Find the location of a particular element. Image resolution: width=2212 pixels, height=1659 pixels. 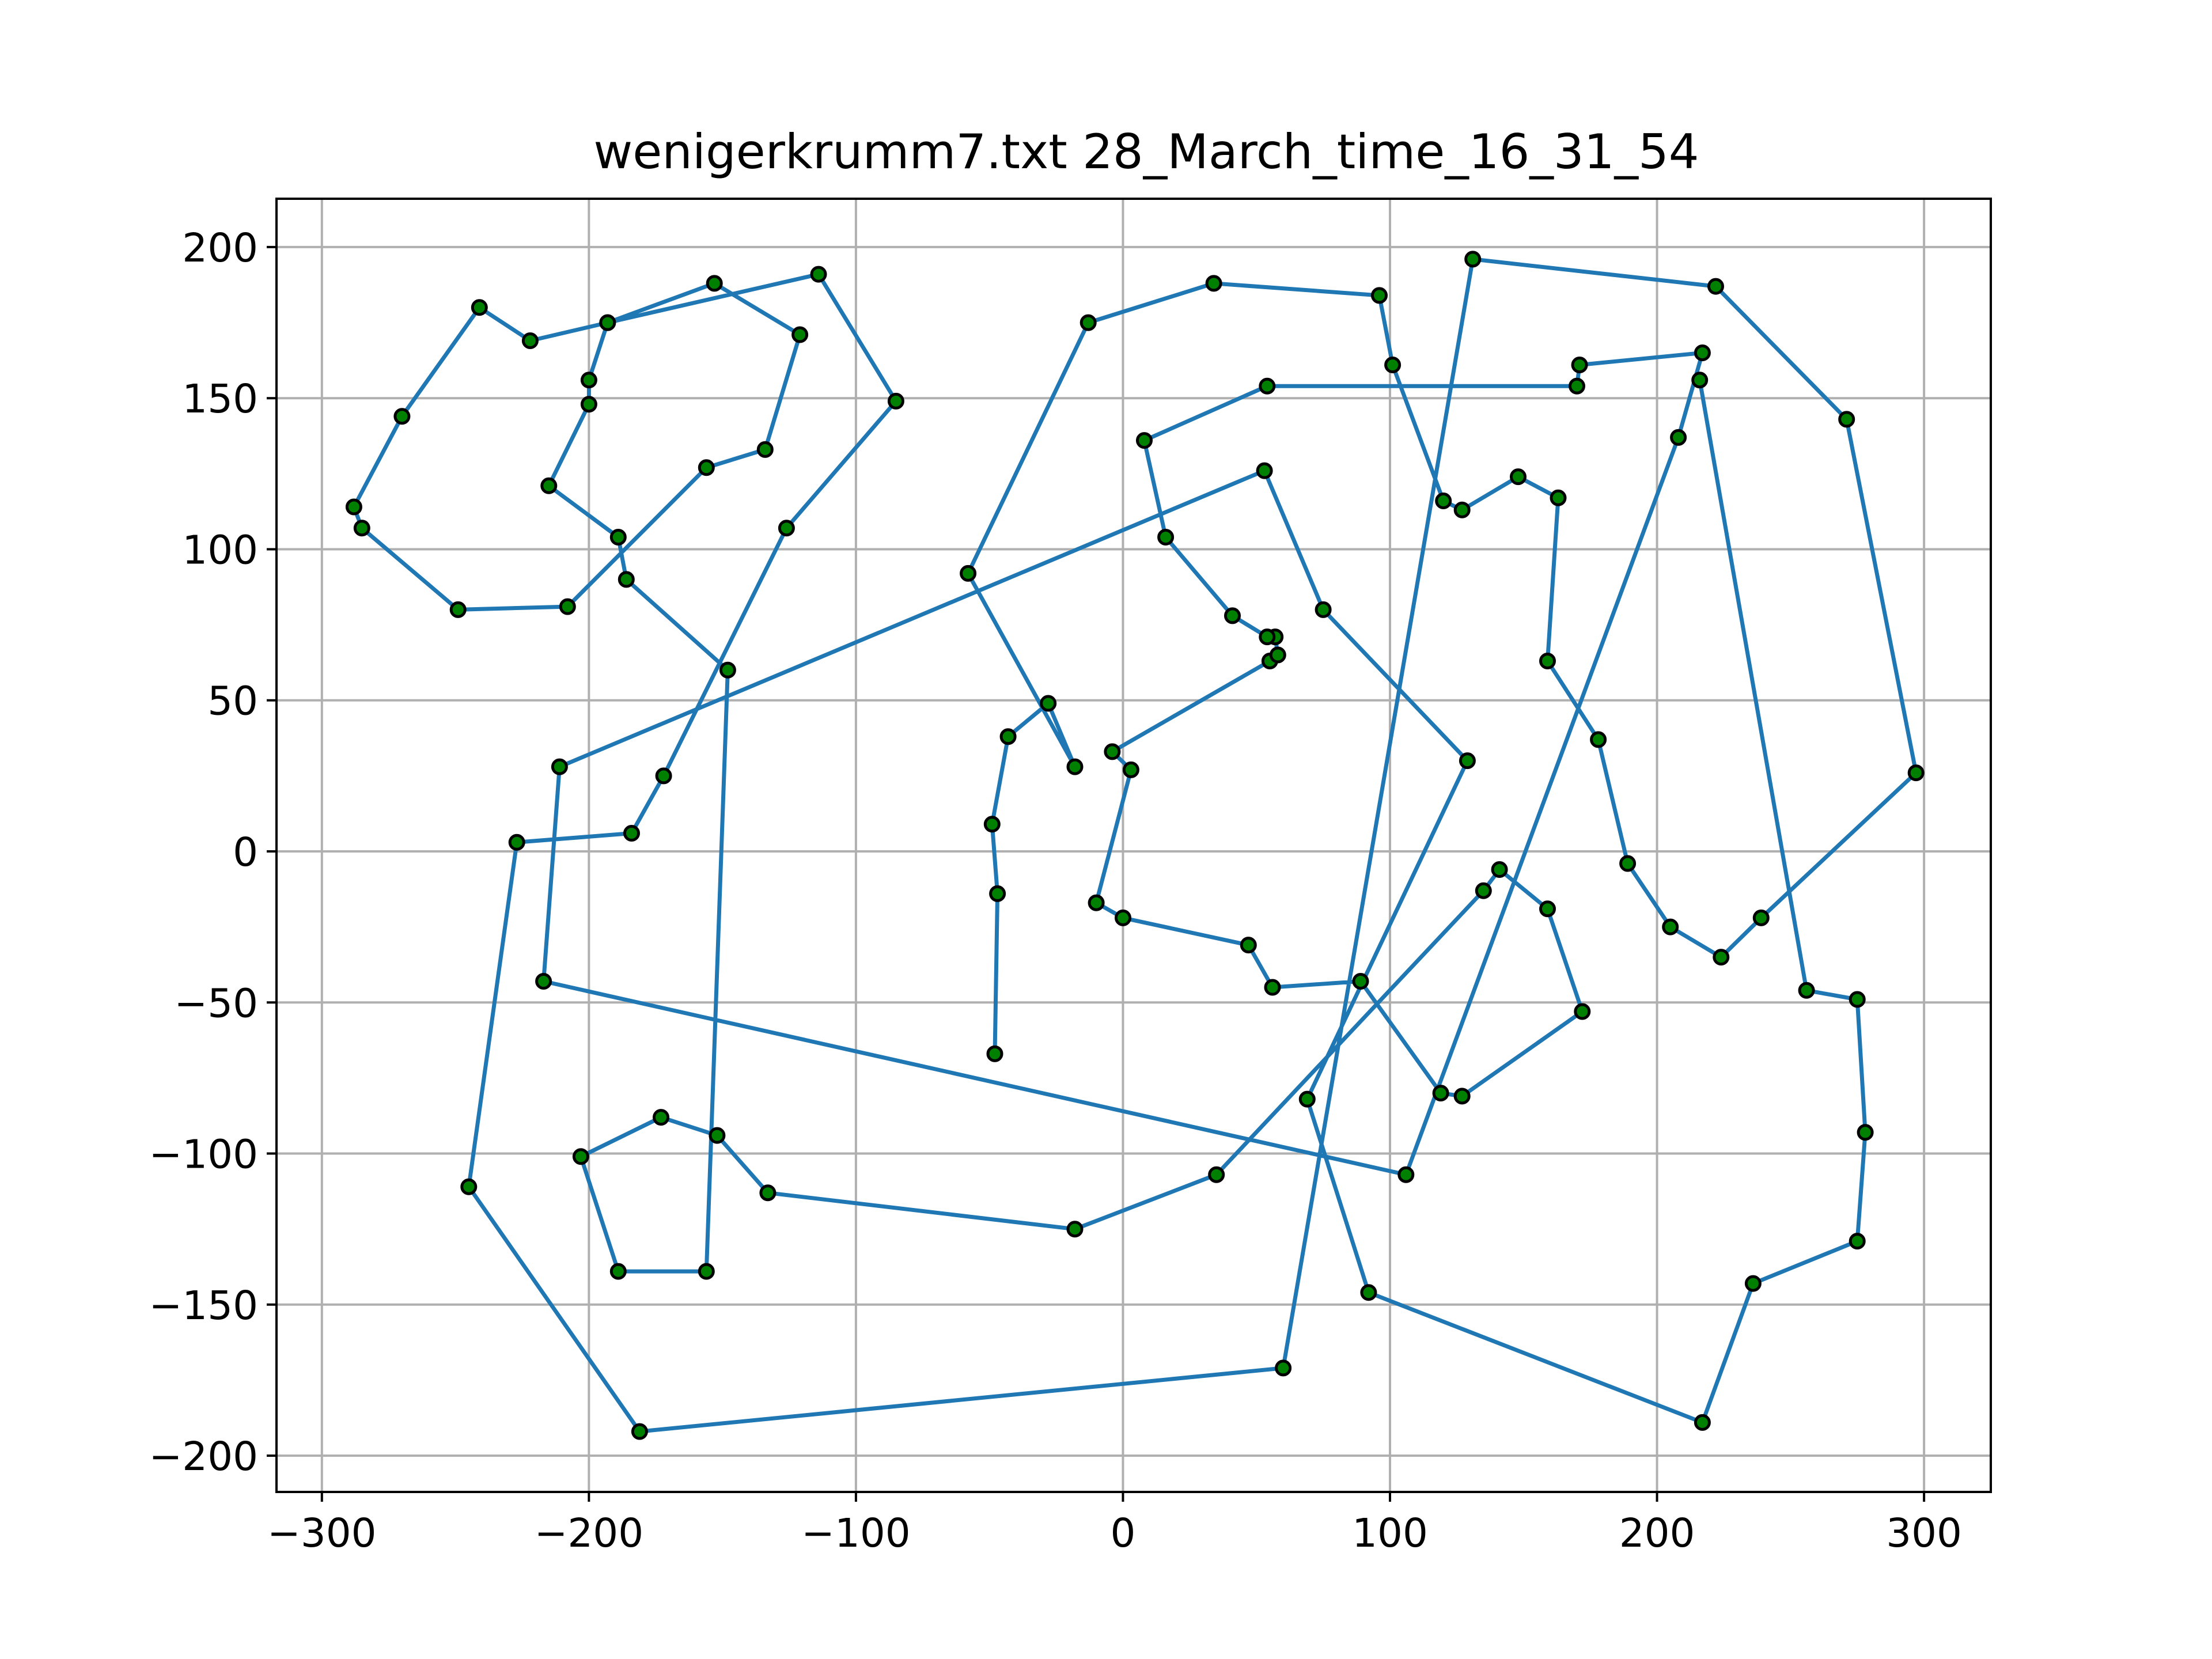

x-tick-label: 200 is located at coordinates (1657, 1533).